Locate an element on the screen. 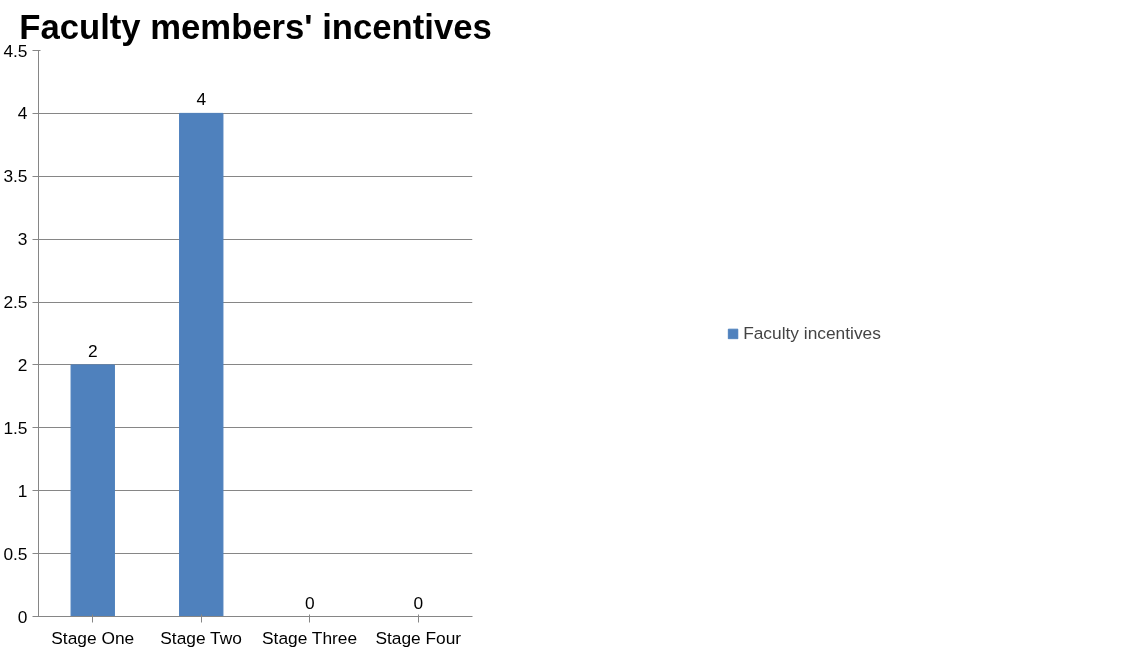 This screenshot has width=1141, height=657. y-tick-label: 3 is located at coordinates (22, 239).